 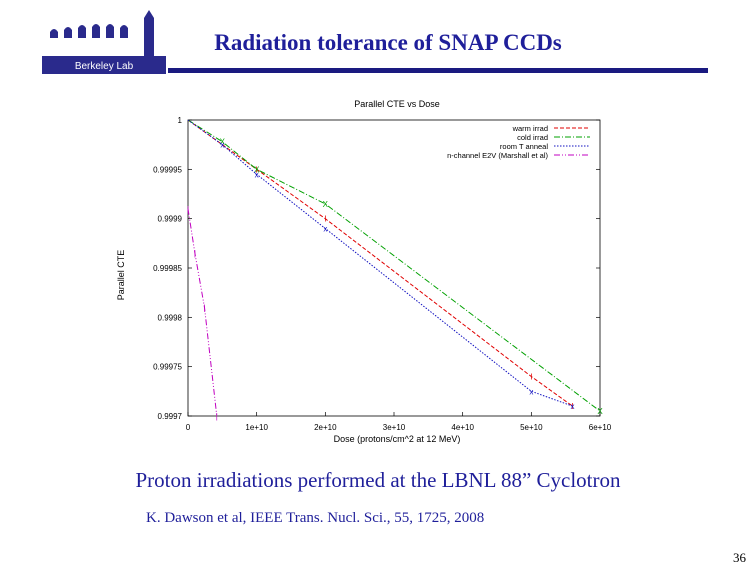 What do you see at coordinates (180, 120) in the screenshot?
I see `y-tick-label: 1` at bounding box center [180, 120].